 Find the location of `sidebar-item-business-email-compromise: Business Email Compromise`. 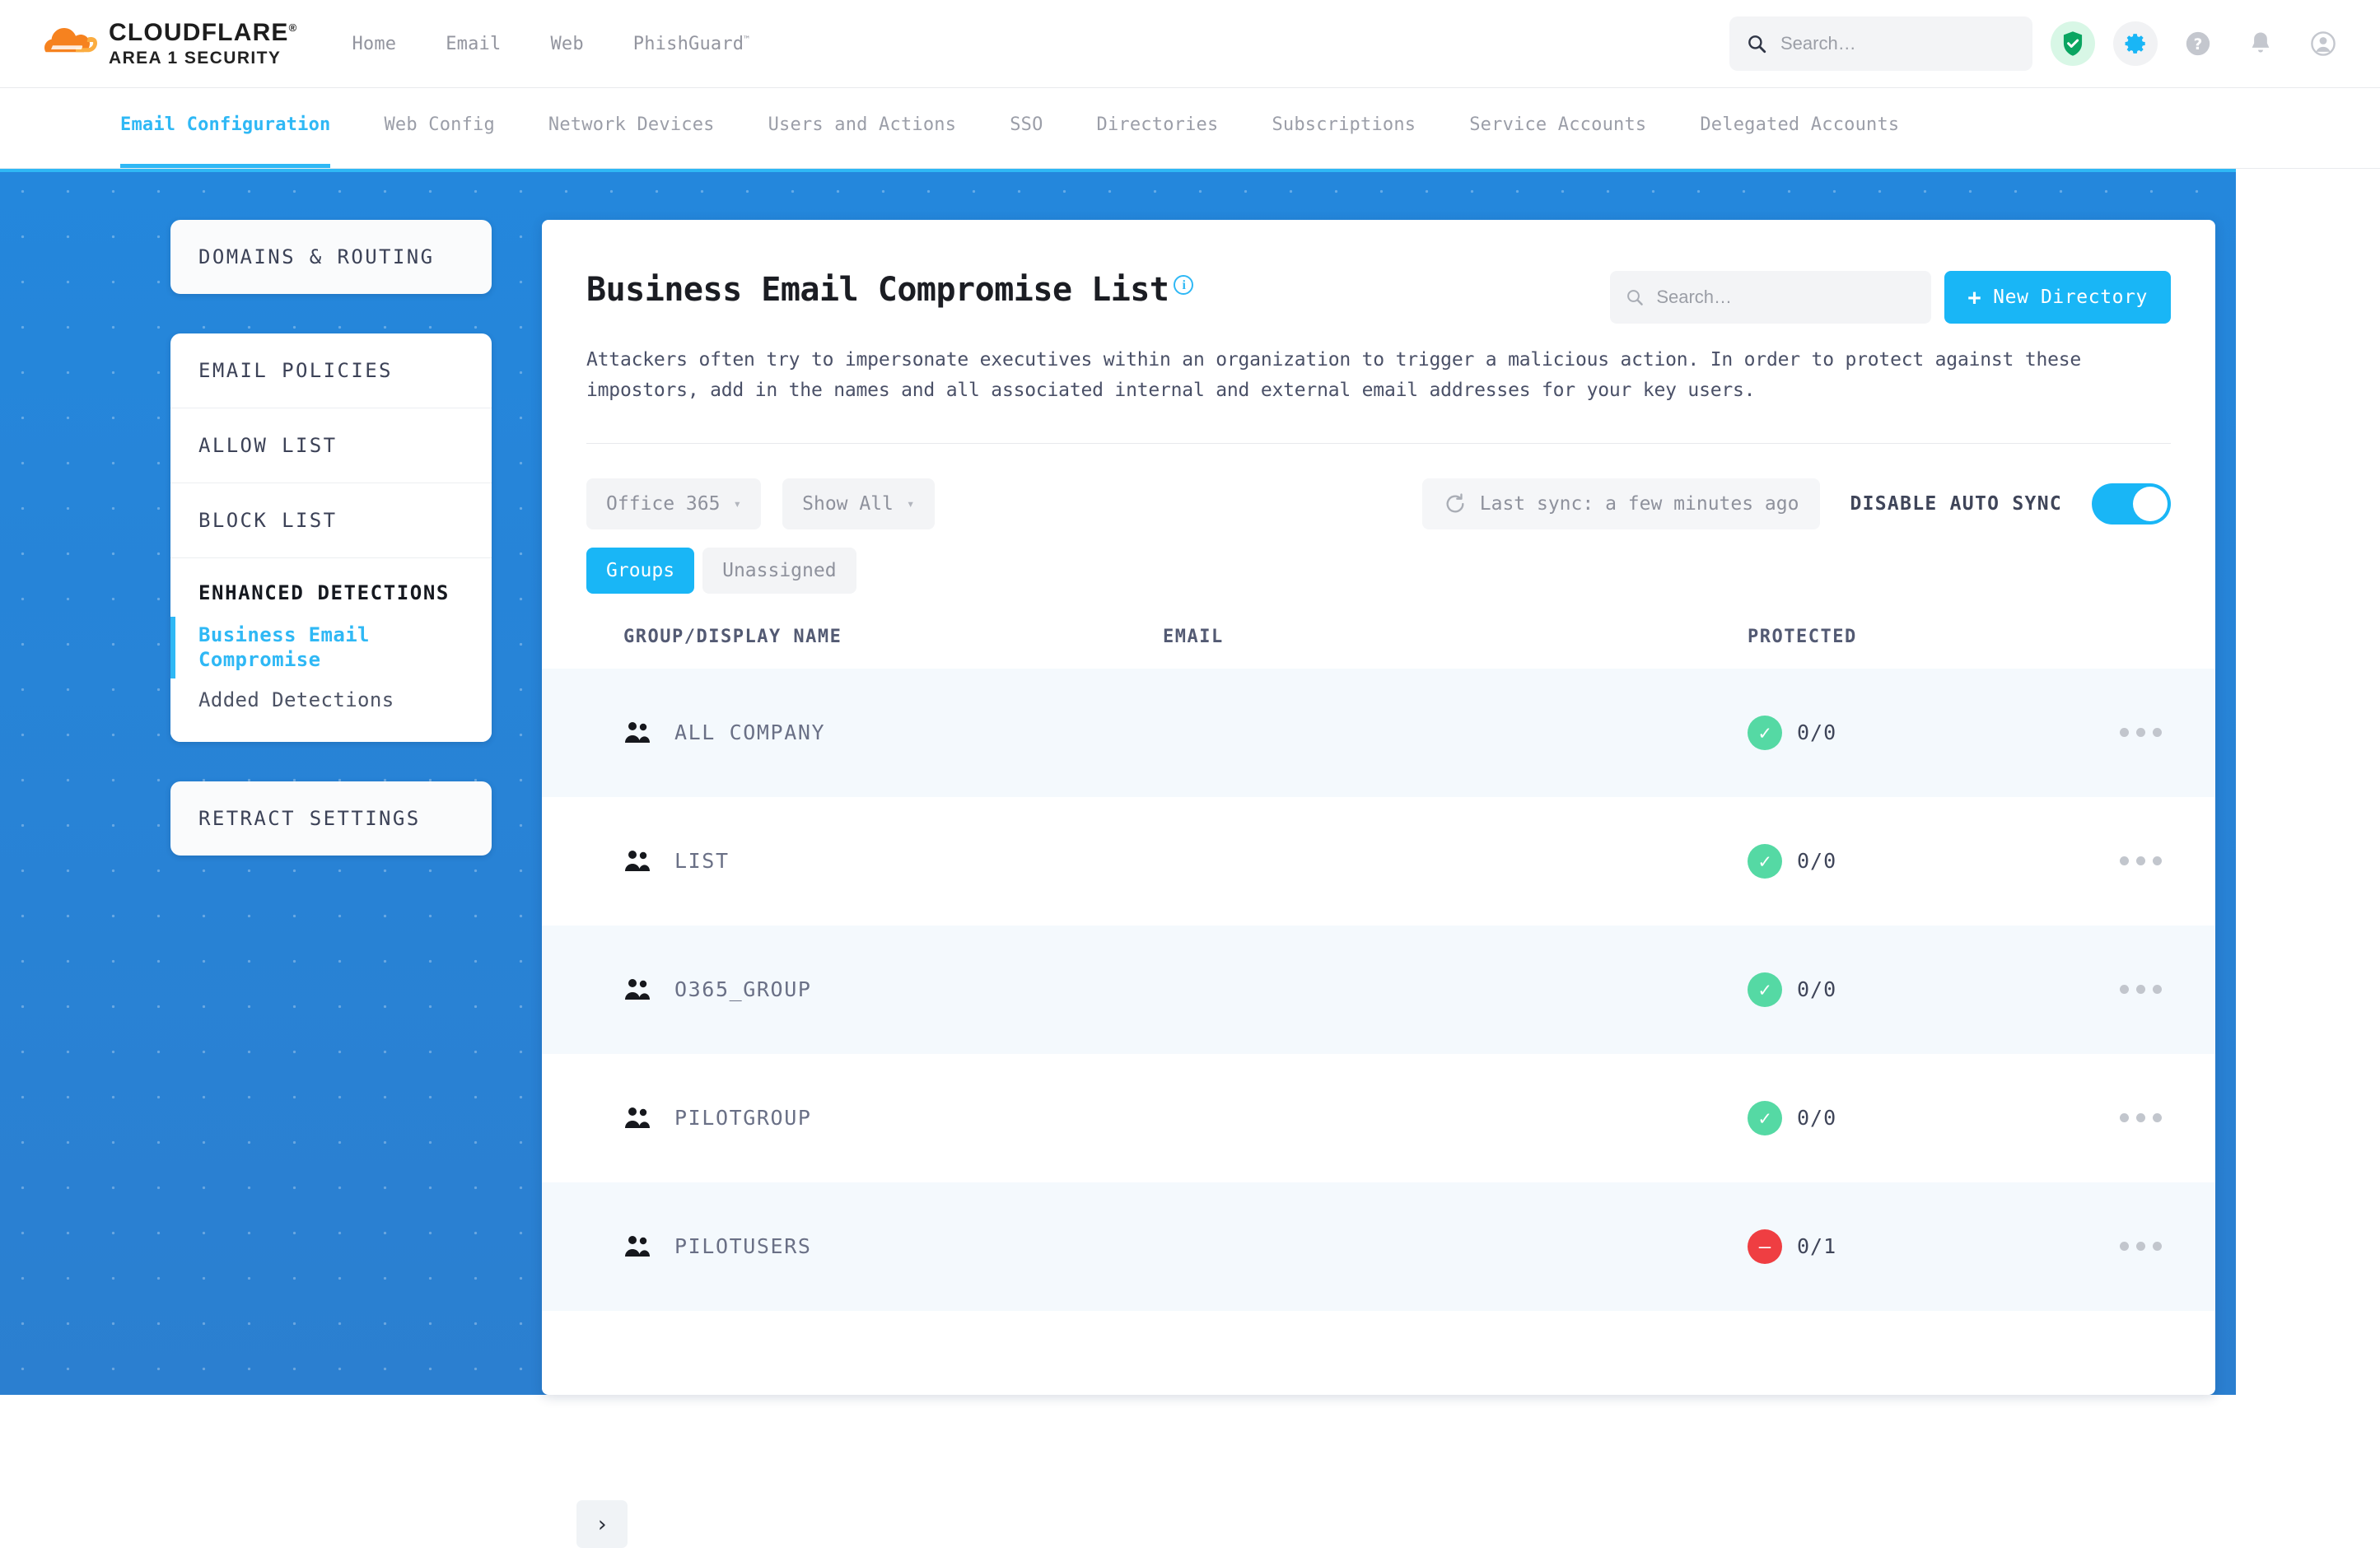

sidebar-item-business-email-compromise: Business Email Compromise is located at coordinates (331, 647).